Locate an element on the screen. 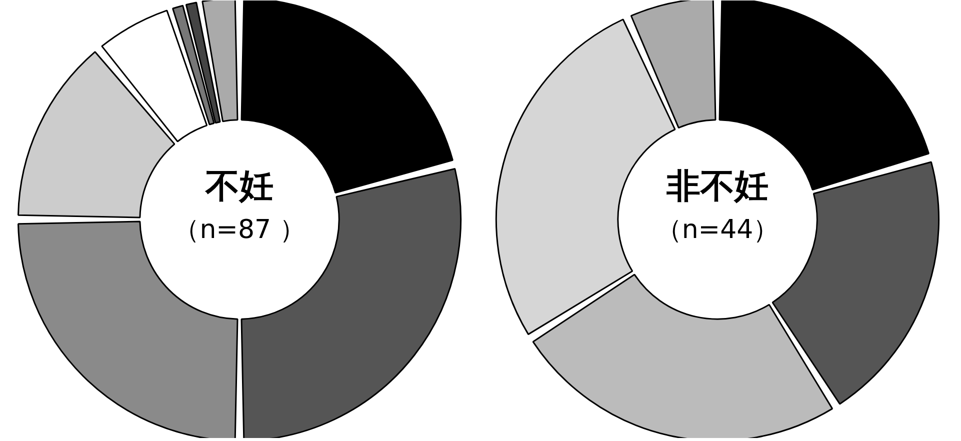 The width and height of the screenshot is (961, 441). text: 非不妊 is located at coordinates (717, 186).